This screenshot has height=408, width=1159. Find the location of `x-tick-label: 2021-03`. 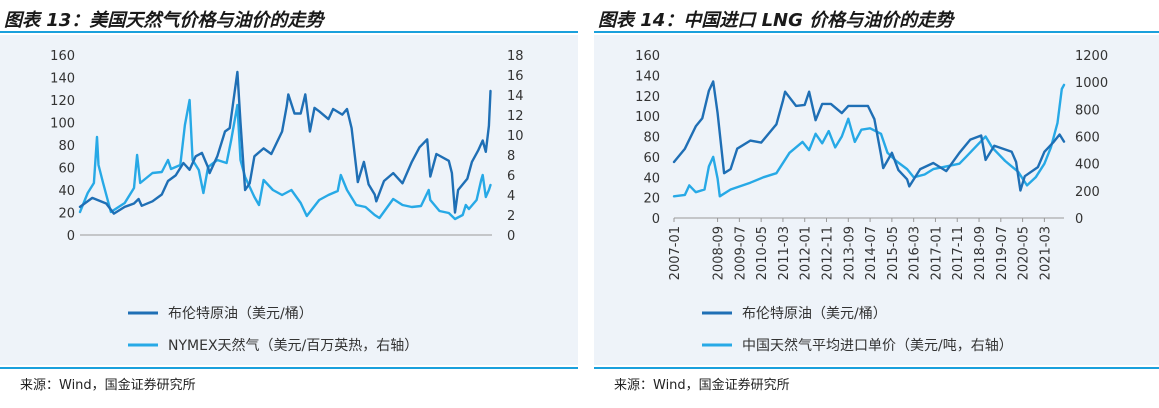

x-tick-label: 2021-03 is located at coordinates (1045, 253).